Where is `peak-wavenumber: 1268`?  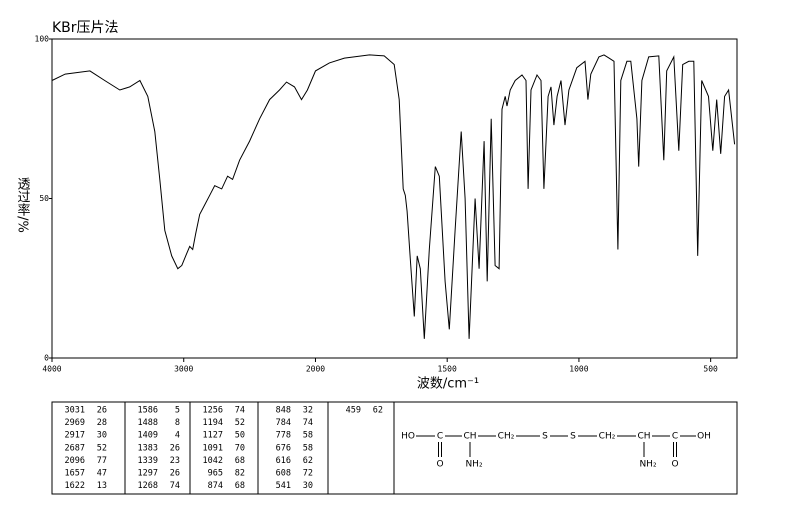
peak-wavenumber: 1268 is located at coordinates (148, 486).